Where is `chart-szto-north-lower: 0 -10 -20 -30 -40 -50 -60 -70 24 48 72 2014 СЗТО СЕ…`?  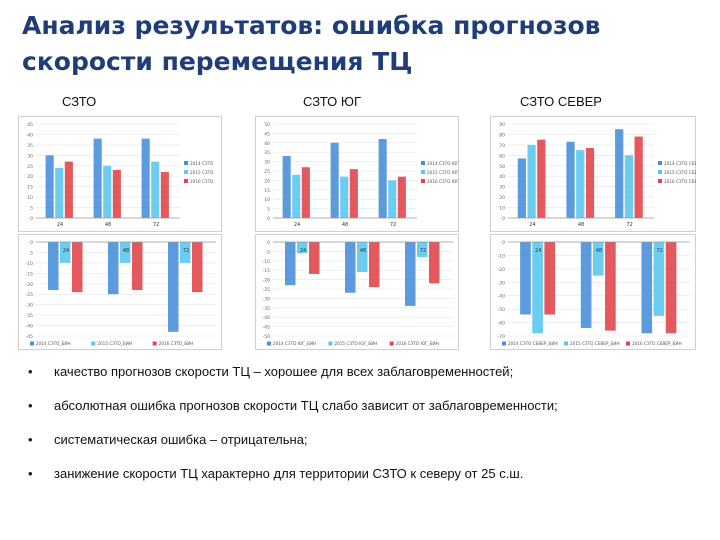 chart-szto-north-lower: 0 -10 -20 -30 -40 -50 -60 -70 24 48 72 2014 СЗТО СЕ… is located at coordinates (593, 292).